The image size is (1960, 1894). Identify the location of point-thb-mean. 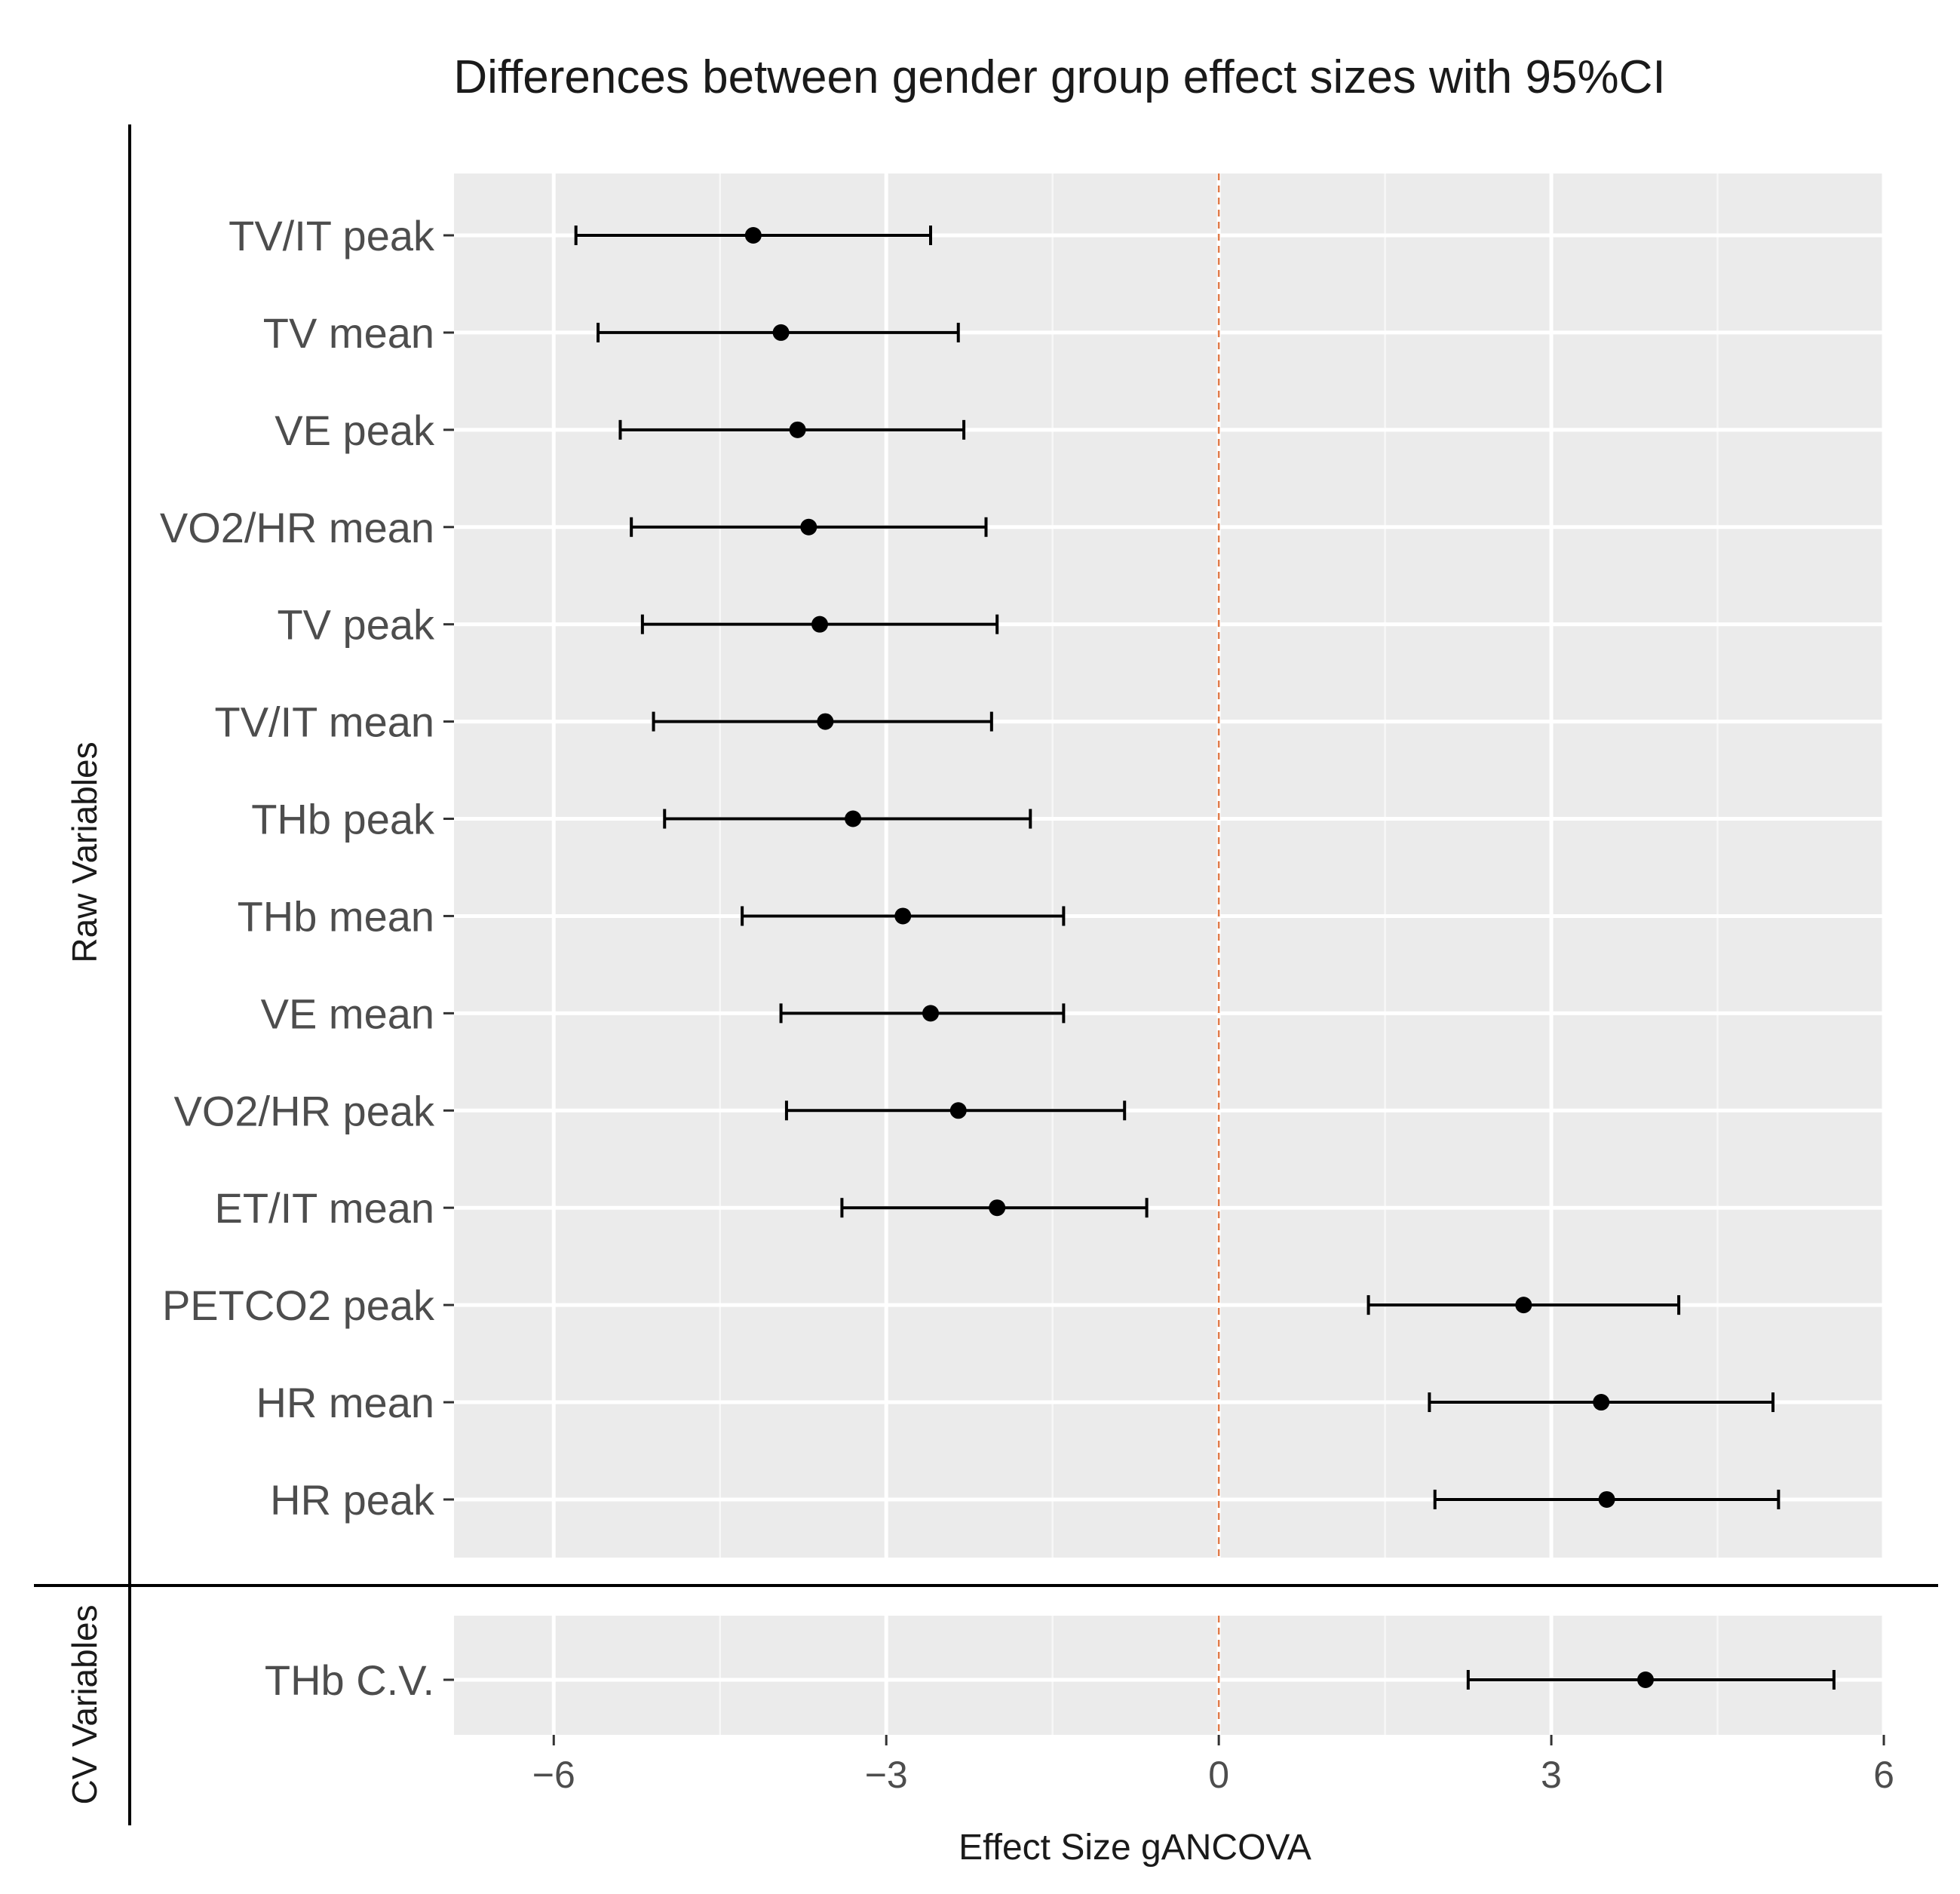
(903, 916).